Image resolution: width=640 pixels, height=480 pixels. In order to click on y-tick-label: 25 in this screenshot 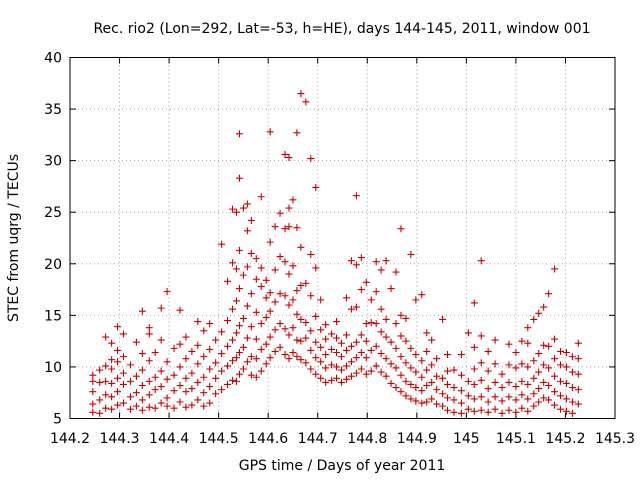, I will do `click(53, 213)`.